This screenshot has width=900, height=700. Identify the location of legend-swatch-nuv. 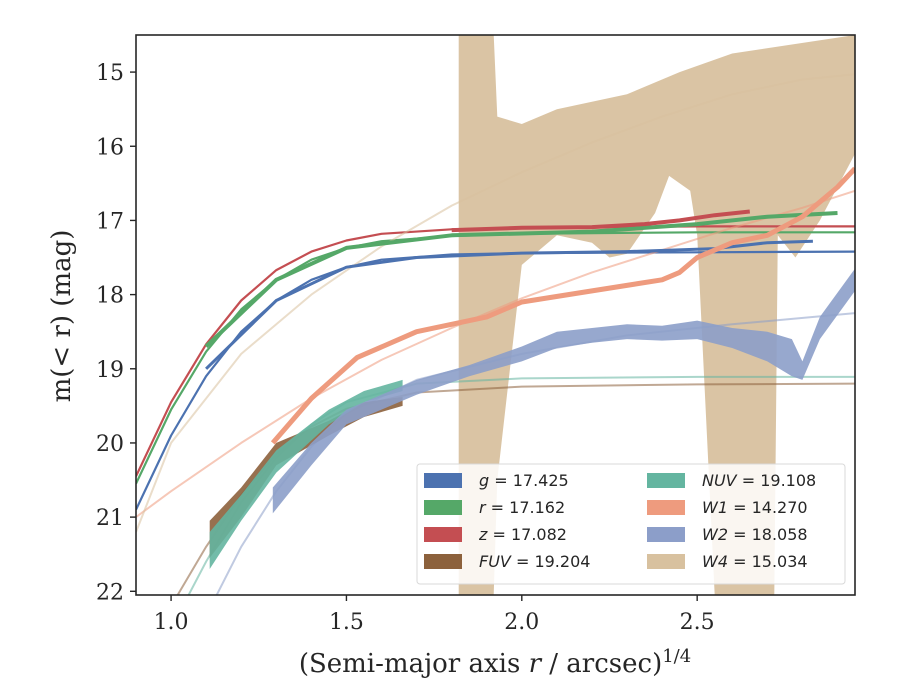
(666, 480).